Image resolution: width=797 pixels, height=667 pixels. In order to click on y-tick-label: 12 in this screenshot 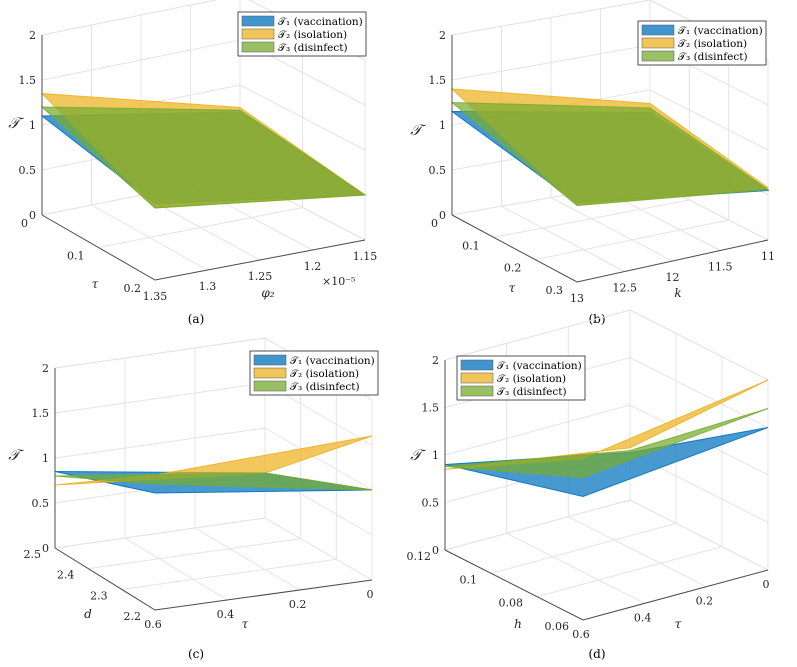, I will do `click(673, 277)`.